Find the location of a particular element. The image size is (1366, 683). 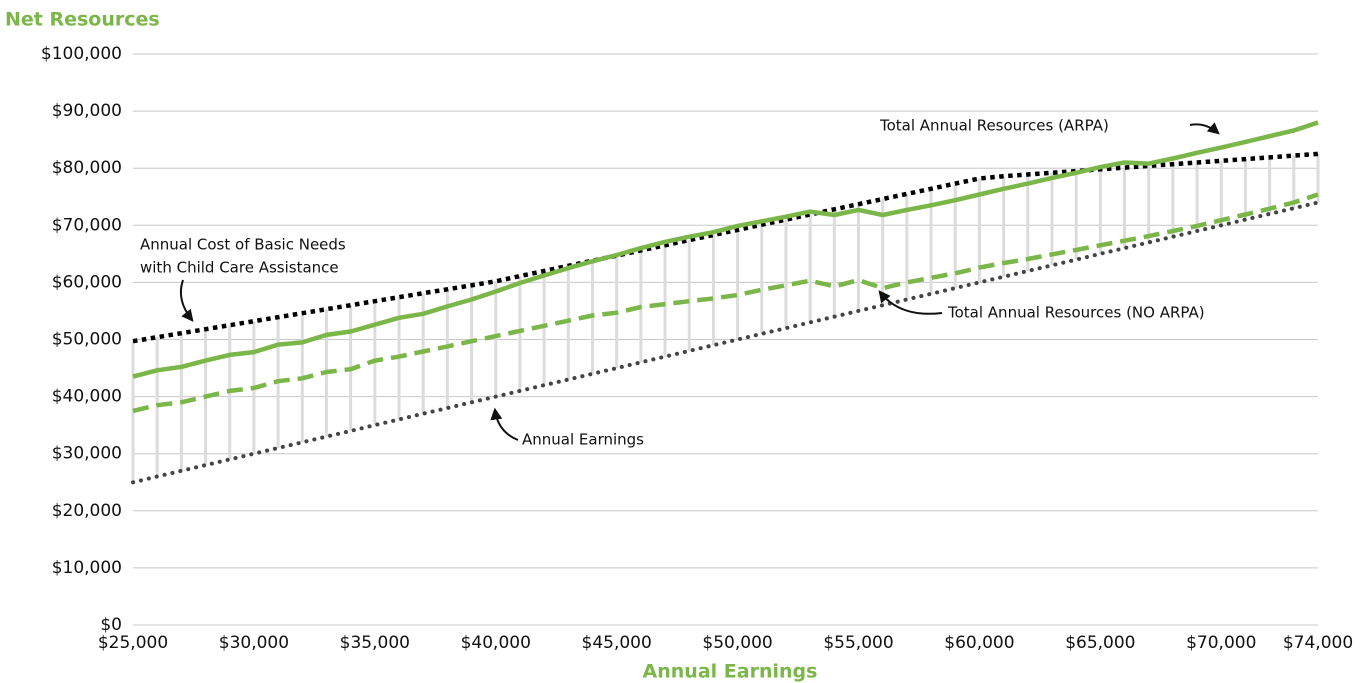

annotation: Total Annual Resources (ARPA) is located at coordinates (994, 126).